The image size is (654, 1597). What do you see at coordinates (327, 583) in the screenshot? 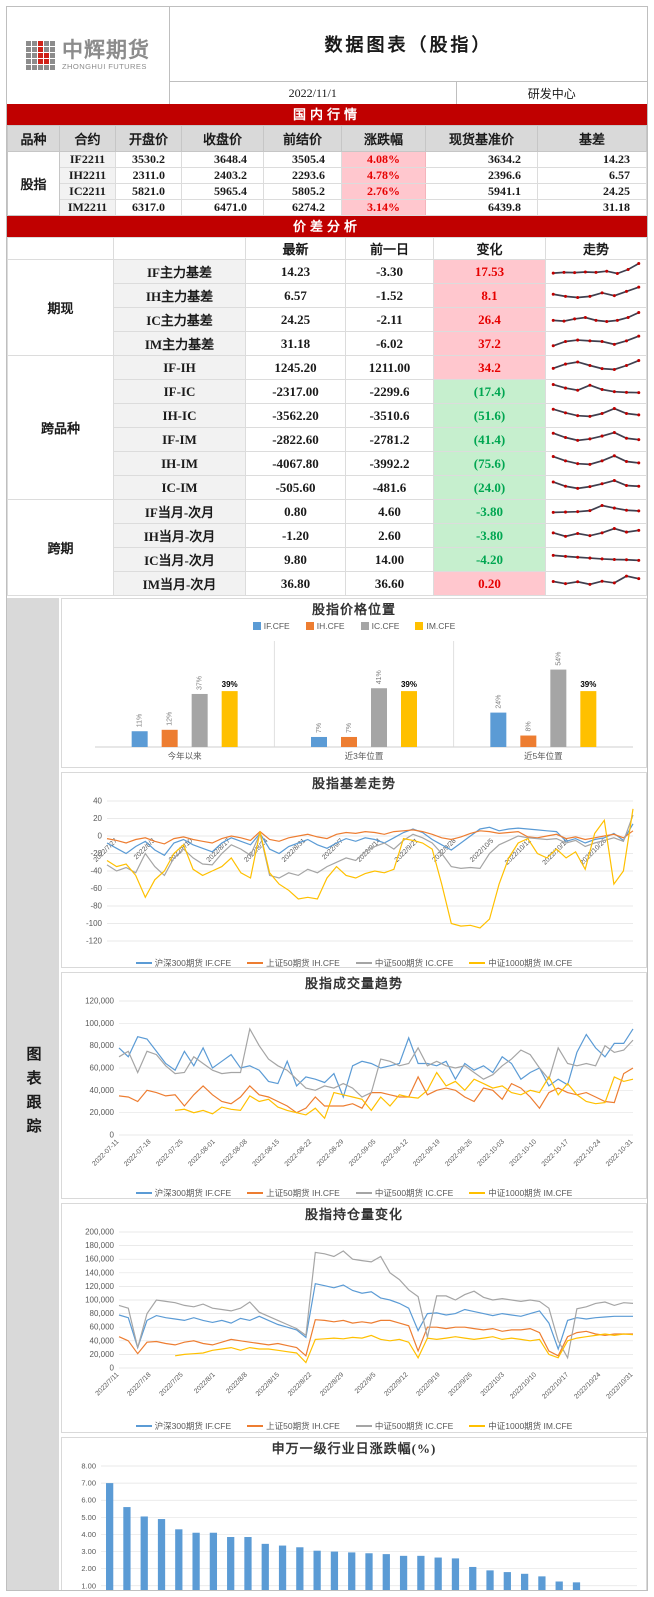
I see `table-row: IM当月-次月 36.80 36.60 0.20` at bounding box center [327, 583].